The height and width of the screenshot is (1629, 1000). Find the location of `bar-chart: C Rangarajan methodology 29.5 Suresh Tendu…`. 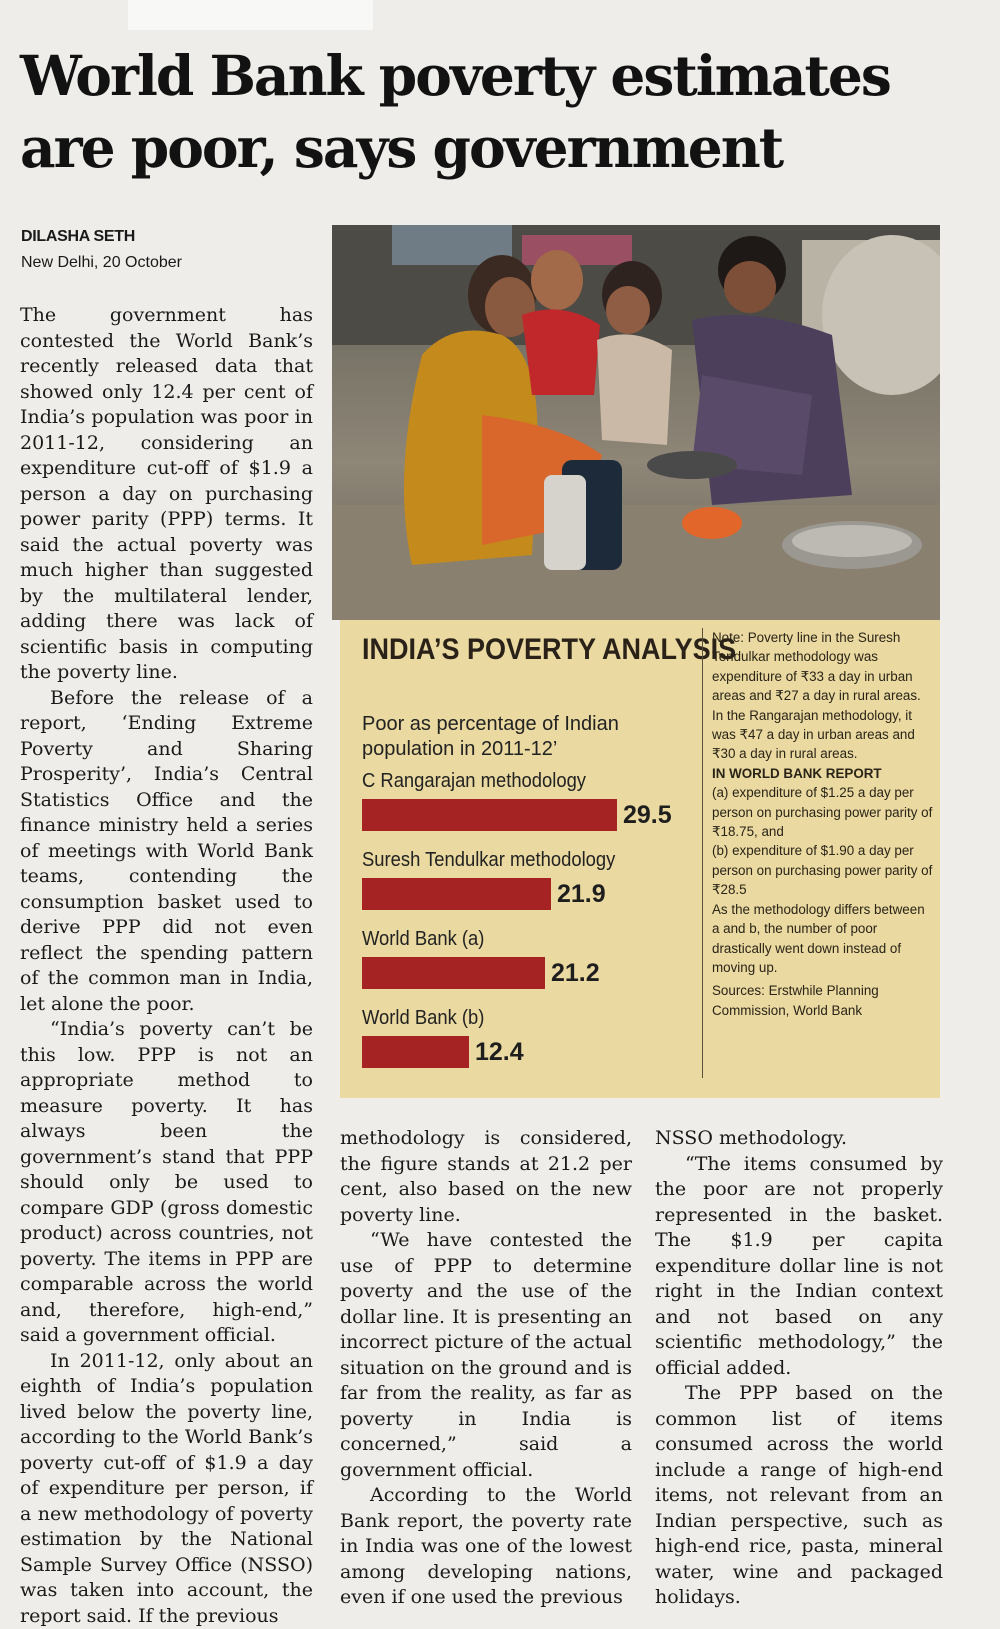

bar-chart: C Rangarajan methodology 29.5 Suresh Tendu… is located at coordinates (532, 930).